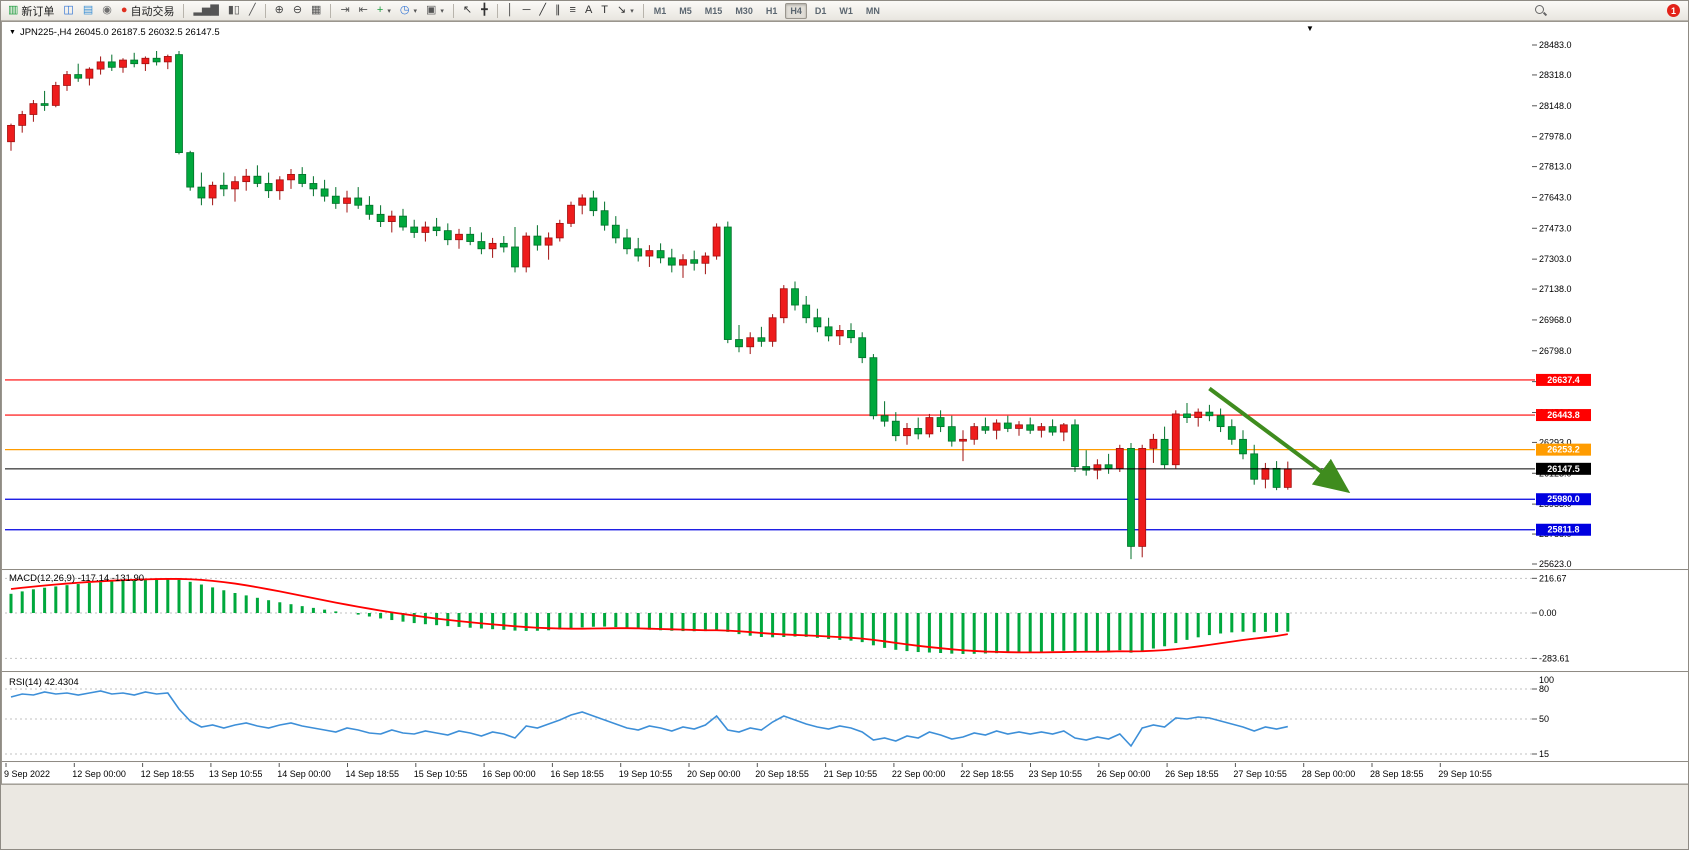 This screenshot has width=1689, height=850. Describe the element at coordinates (919, 774) in the screenshot. I see `svg-text: 22 Sep 00:00` at that location.